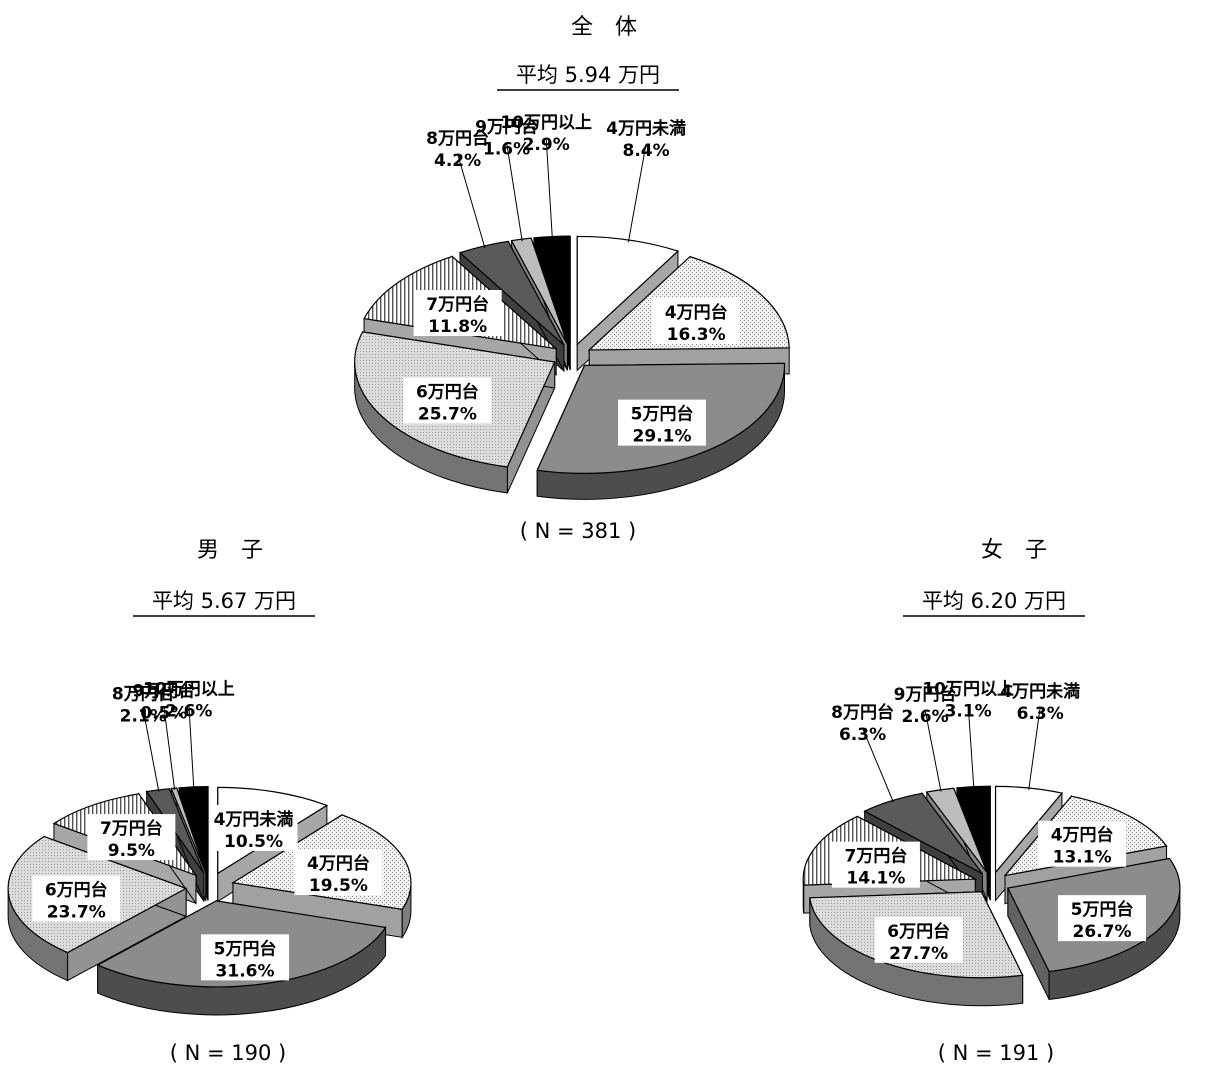 This screenshot has width=1211, height=1072. Describe the element at coordinates (996, 1053) in the screenshot. I see `sample-size: ( N = 191 )` at that location.